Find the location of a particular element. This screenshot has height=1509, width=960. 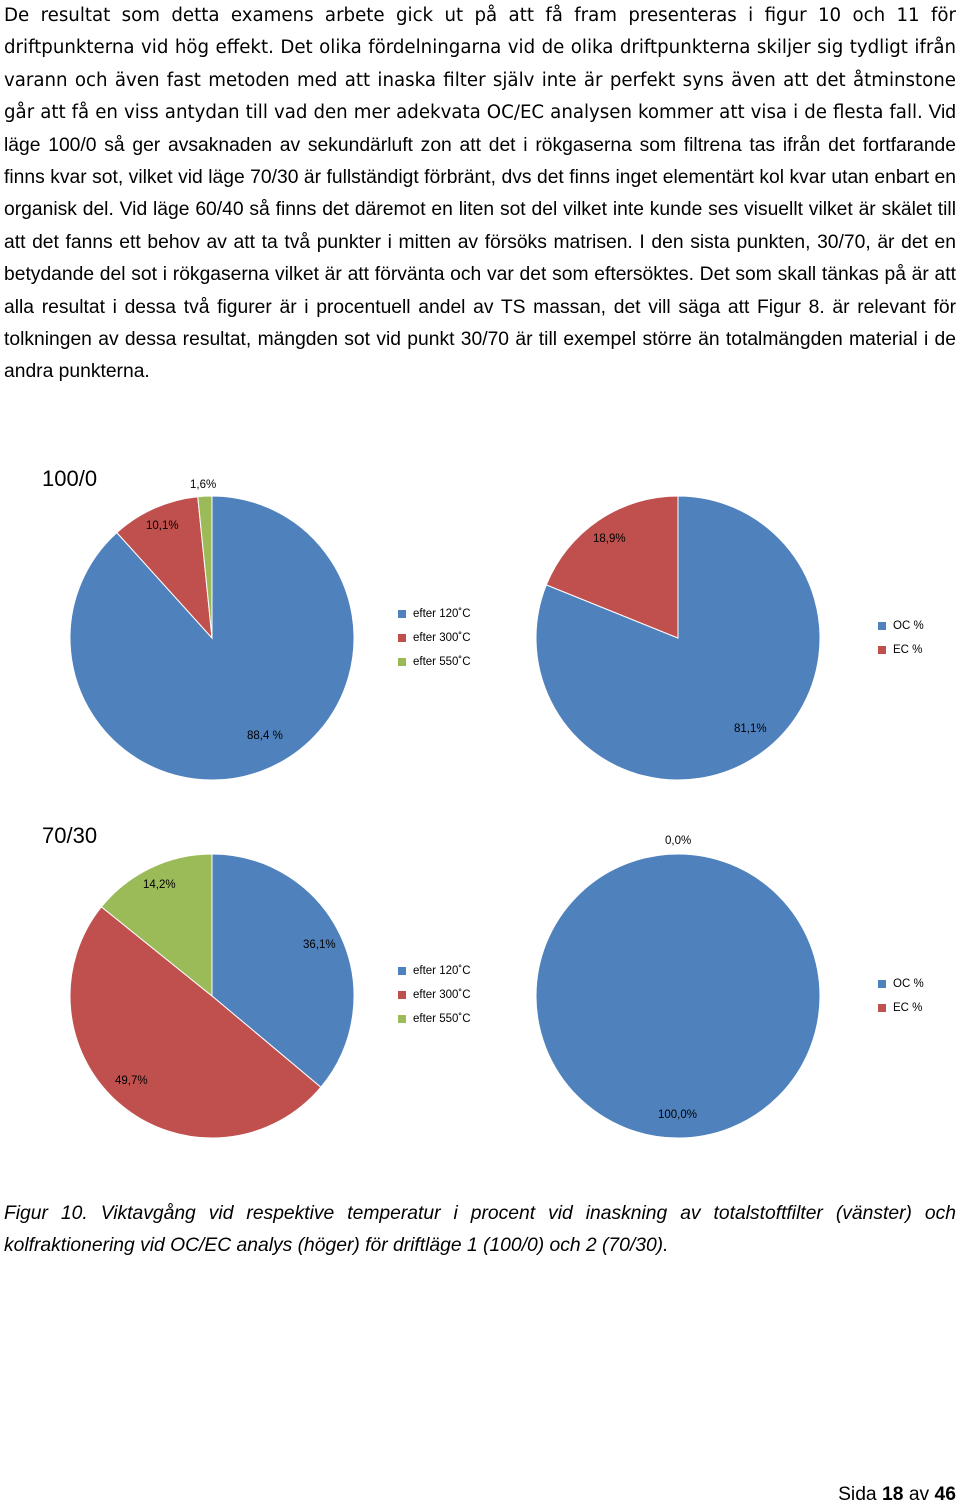

footer-middle: av is located at coordinates (919, 1494).